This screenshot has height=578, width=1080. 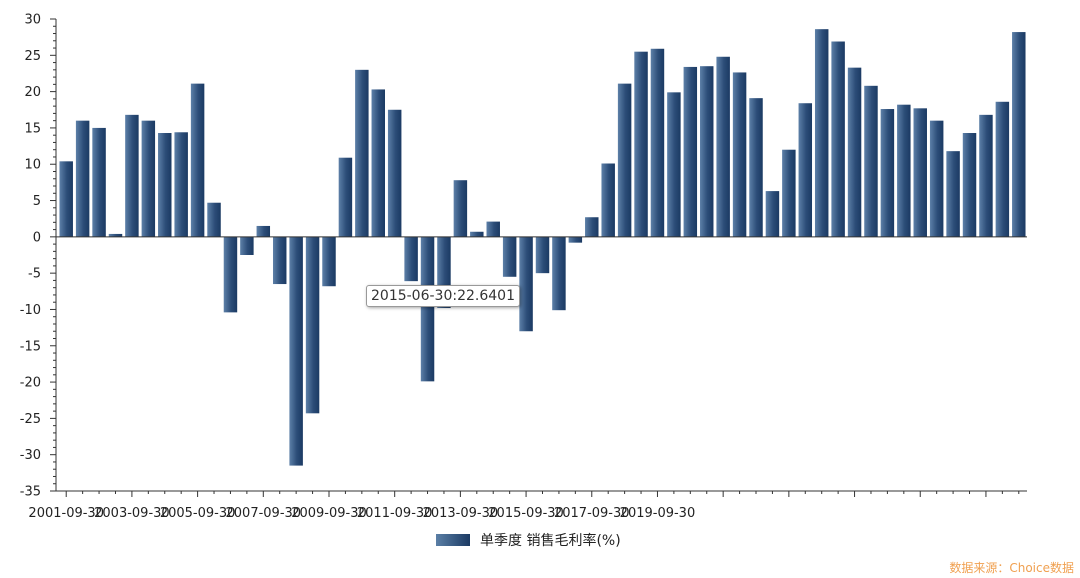 I want to click on x-tick-label: 2007-09-30, so click(x=264, y=513).